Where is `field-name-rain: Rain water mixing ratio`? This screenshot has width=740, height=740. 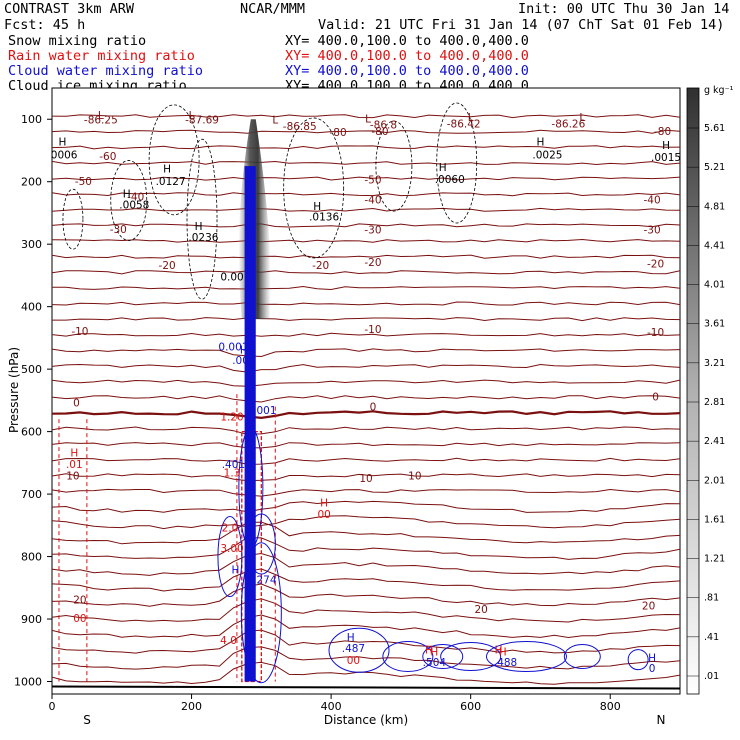 field-name-rain: Rain water mixing ratio is located at coordinates (101, 56).